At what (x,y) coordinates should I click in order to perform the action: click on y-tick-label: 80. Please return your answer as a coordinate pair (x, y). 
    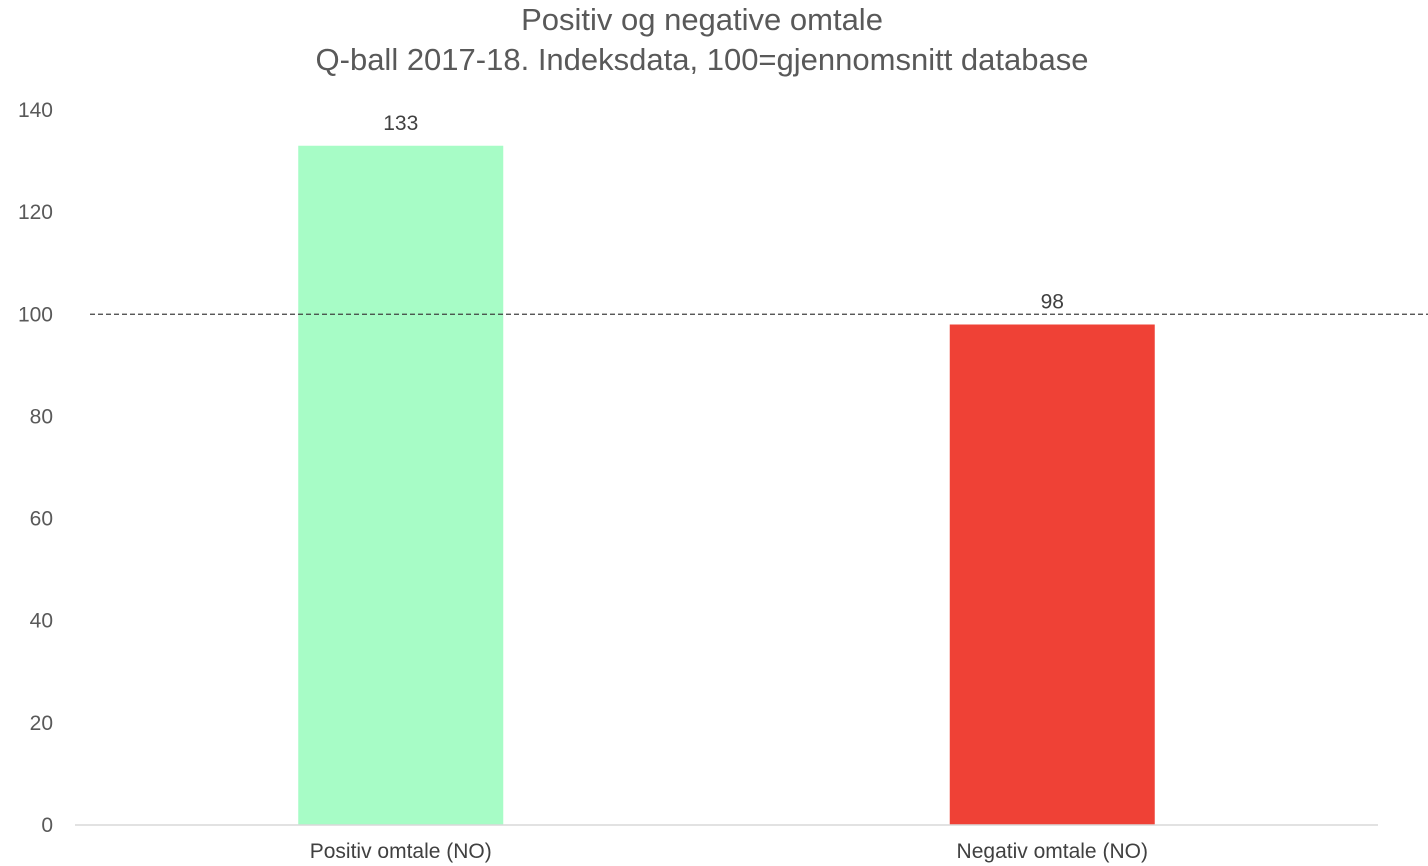
    Looking at the image, I should click on (41, 416).